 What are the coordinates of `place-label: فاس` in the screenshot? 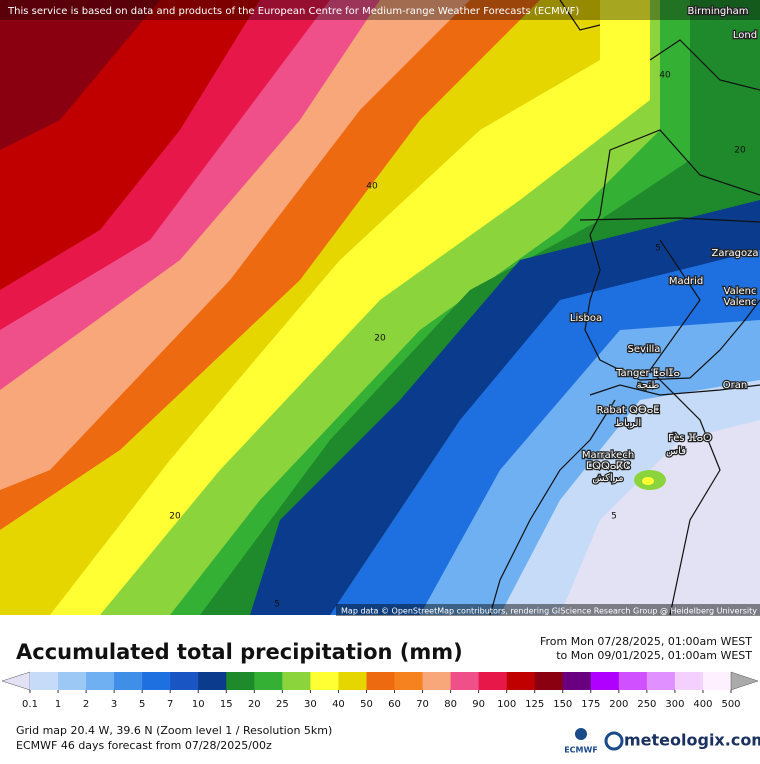 It's located at (676, 451).